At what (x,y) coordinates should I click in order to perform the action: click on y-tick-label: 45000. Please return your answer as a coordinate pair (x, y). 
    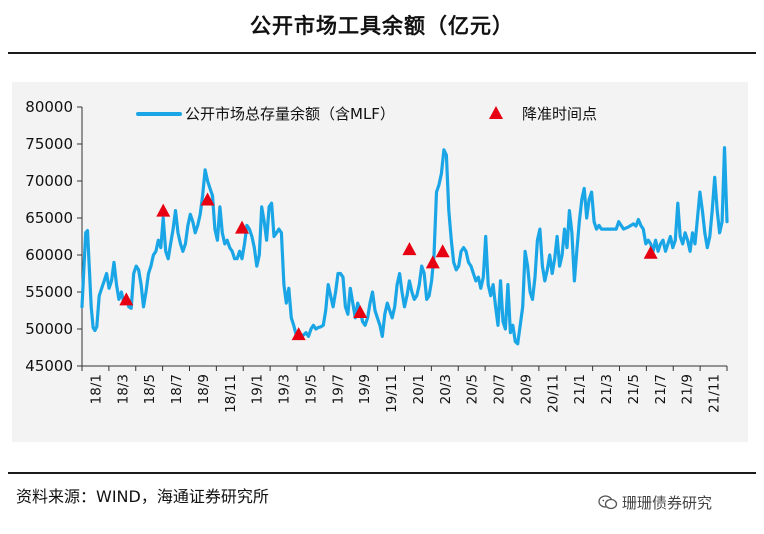
    Looking at the image, I should click on (49, 366).